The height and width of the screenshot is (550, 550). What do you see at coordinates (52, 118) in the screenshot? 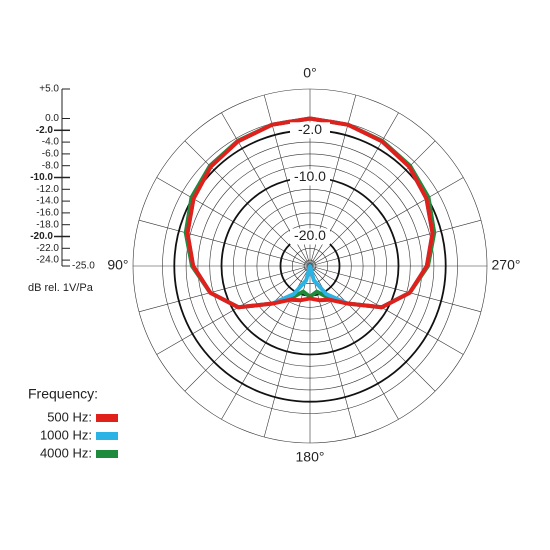
I see `scale-tick-label: 0.0` at bounding box center [52, 118].